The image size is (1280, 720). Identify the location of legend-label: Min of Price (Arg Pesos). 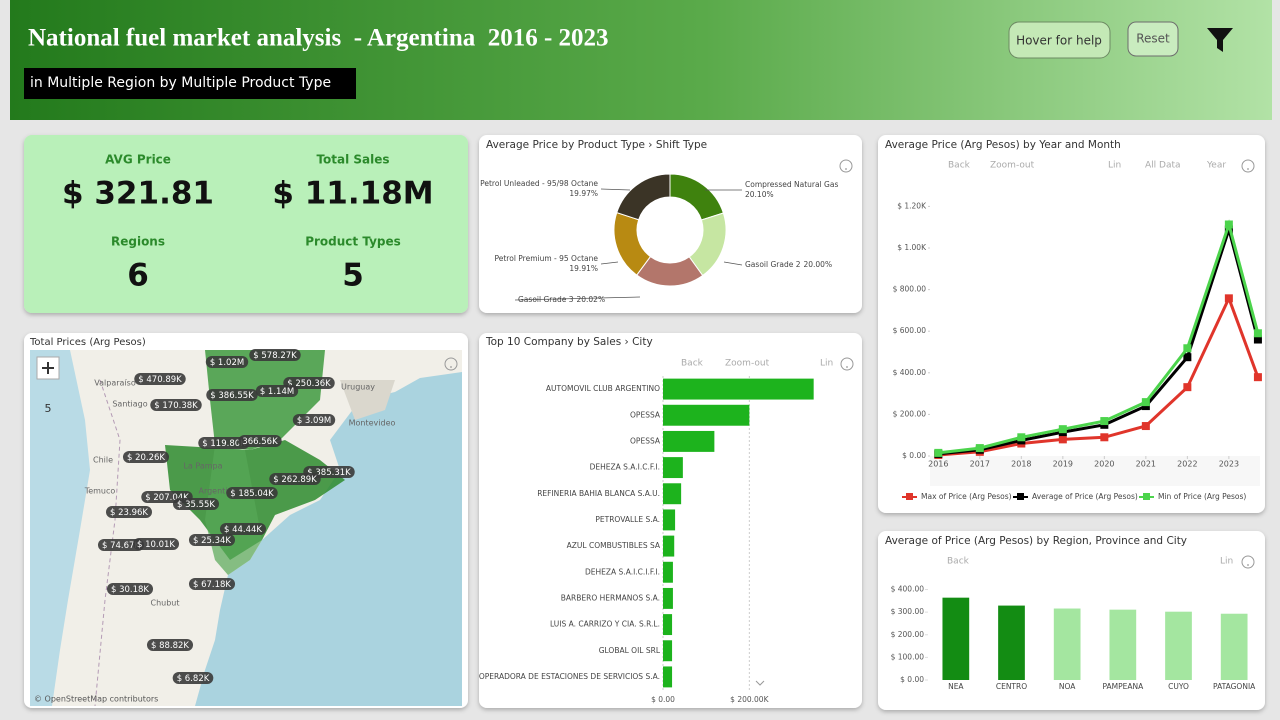
(1202, 496).